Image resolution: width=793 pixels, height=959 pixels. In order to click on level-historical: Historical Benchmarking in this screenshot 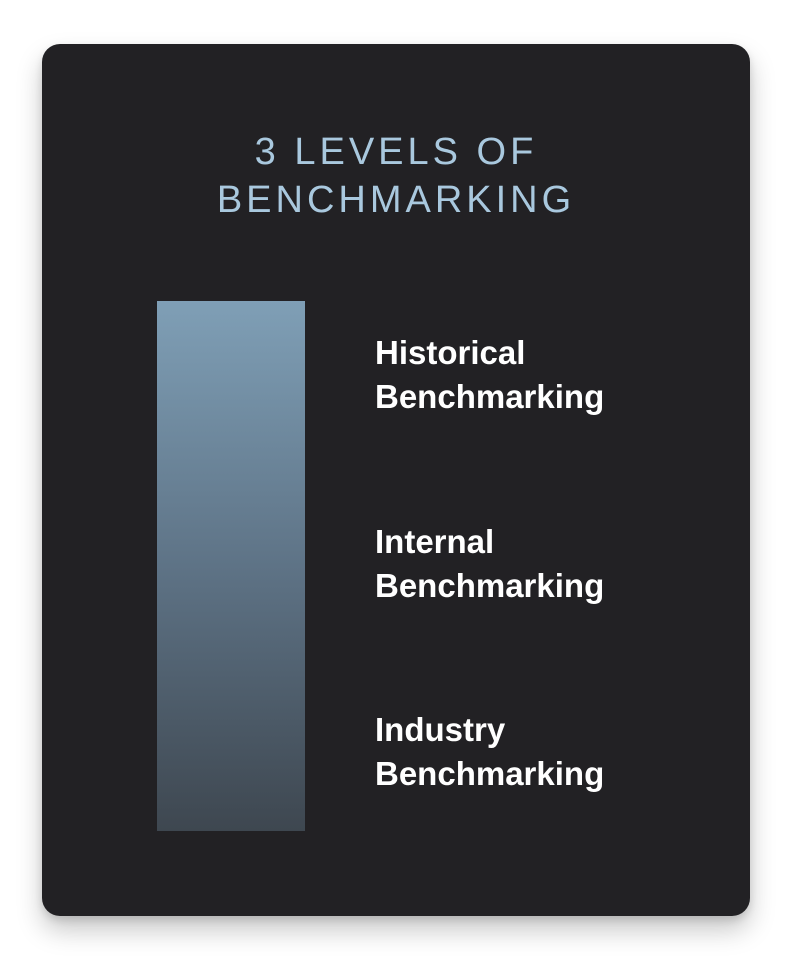, I will do `click(489, 375)`.